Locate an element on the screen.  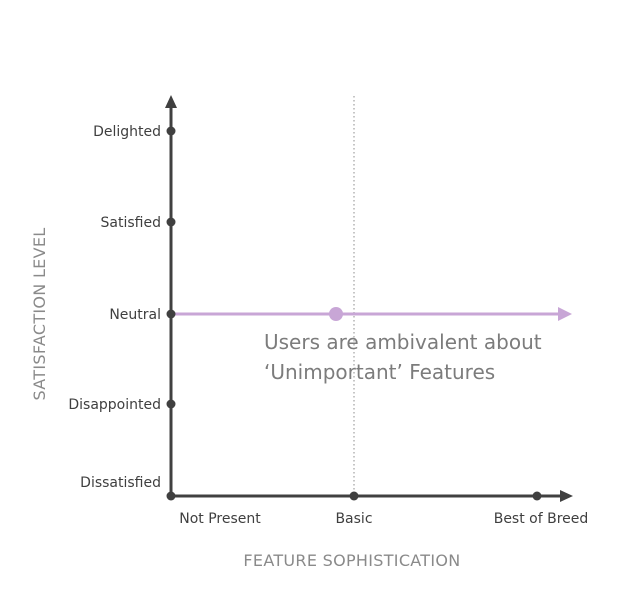
annotation-line-2: ‘Unimportant’ Features is located at coordinates (379, 372).